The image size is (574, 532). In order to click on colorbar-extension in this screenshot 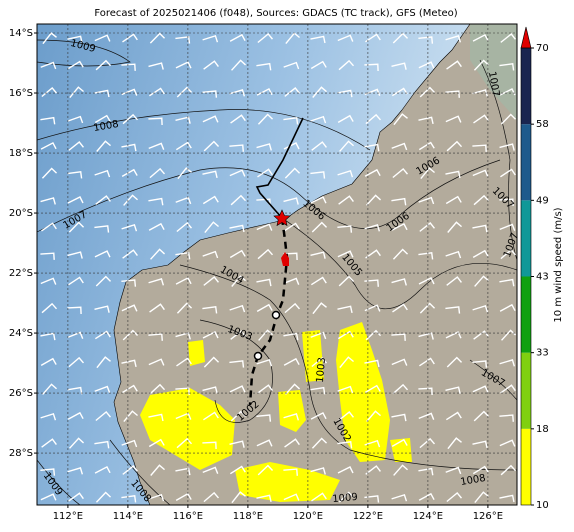, I will do `click(526, 37)`.